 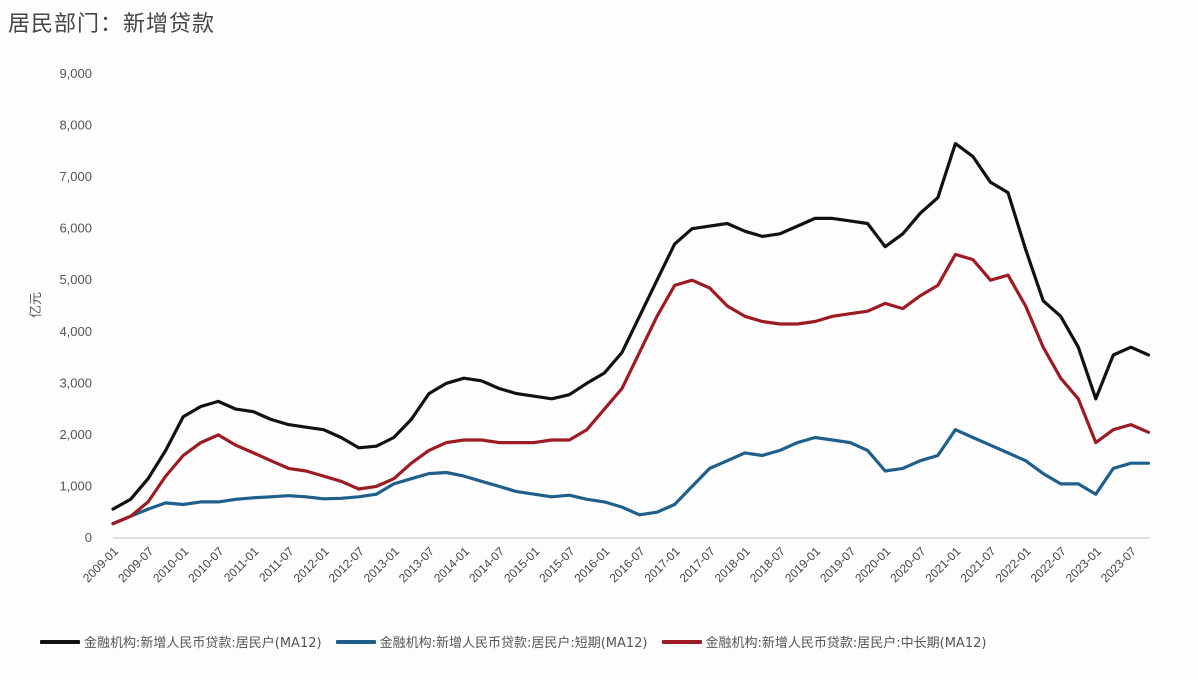 What do you see at coordinates (486, 564) in the screenshot?
I see `x-tick-label: 2014-07` at bounding box center [486, 564].